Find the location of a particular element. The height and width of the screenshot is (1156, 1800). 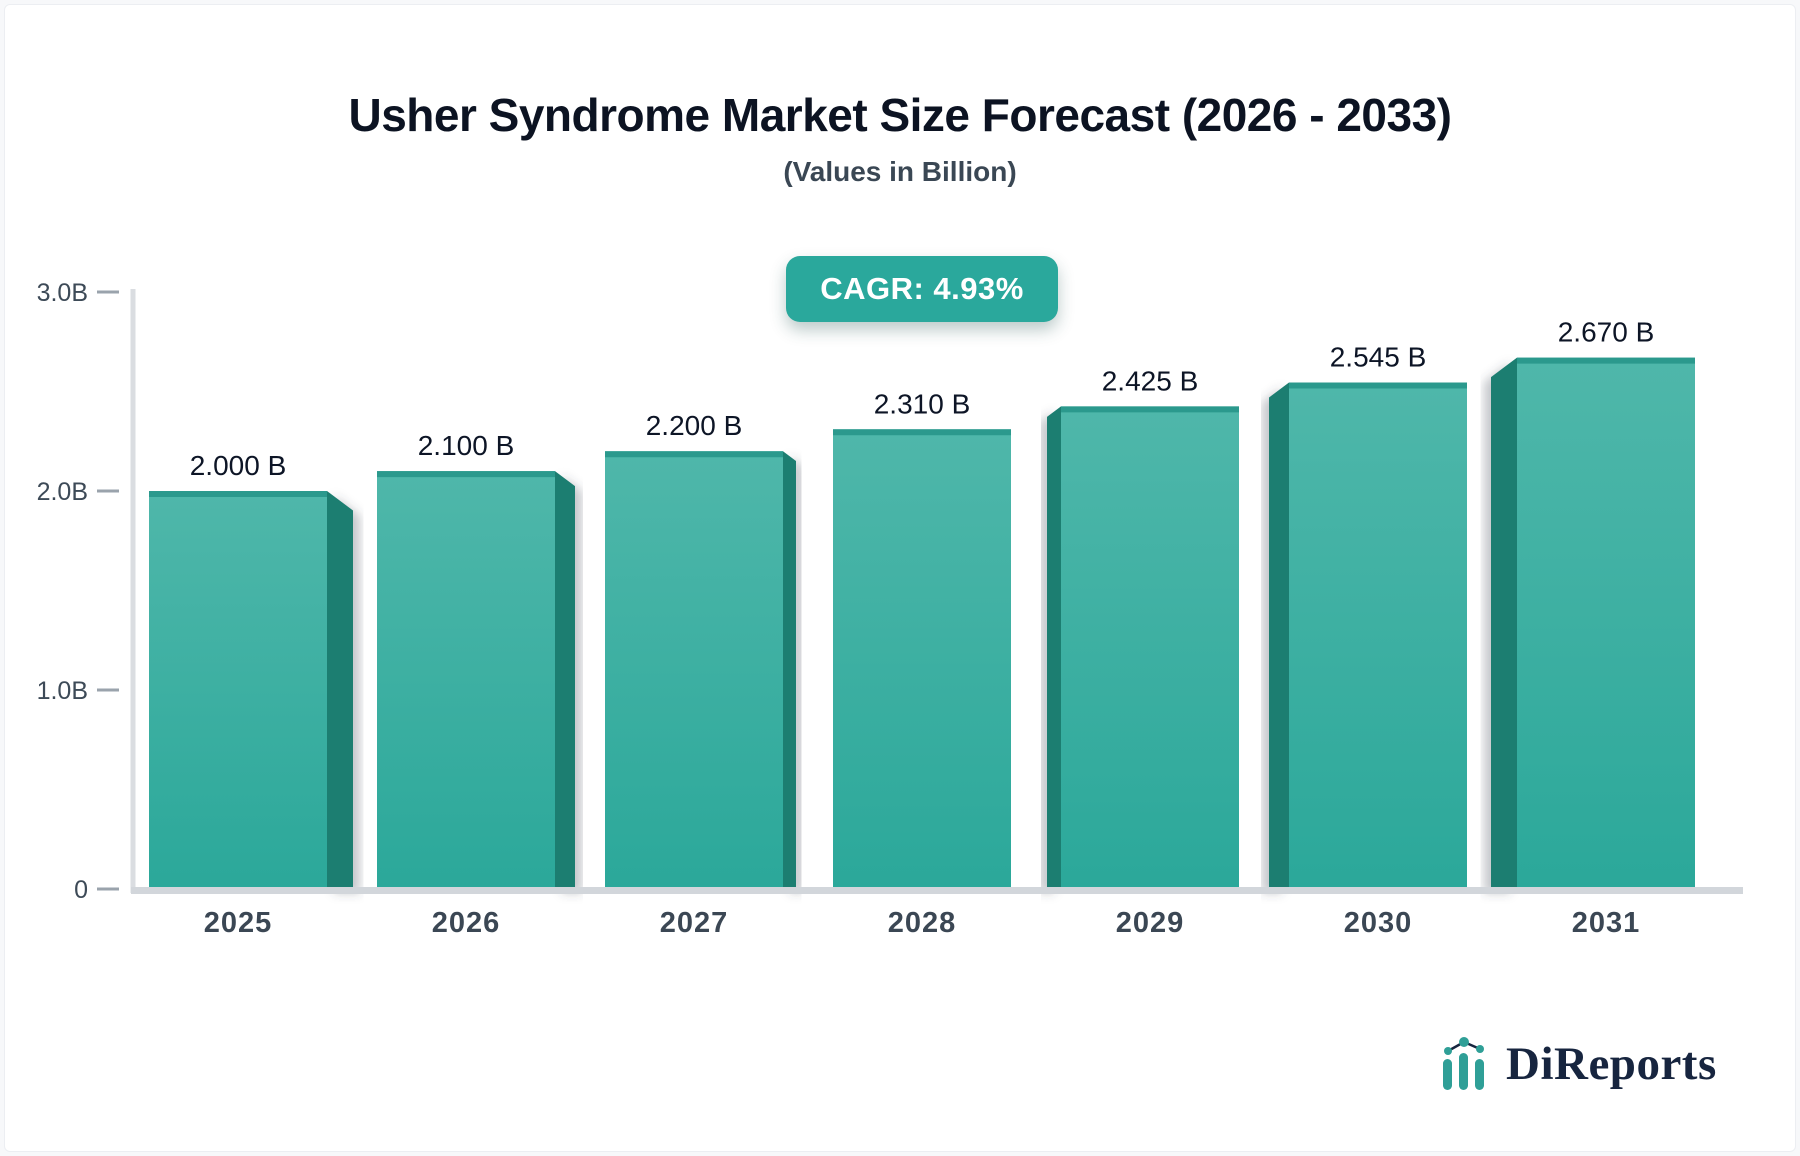

x-axis-label: 2028 is located at coordinates (922, 923).